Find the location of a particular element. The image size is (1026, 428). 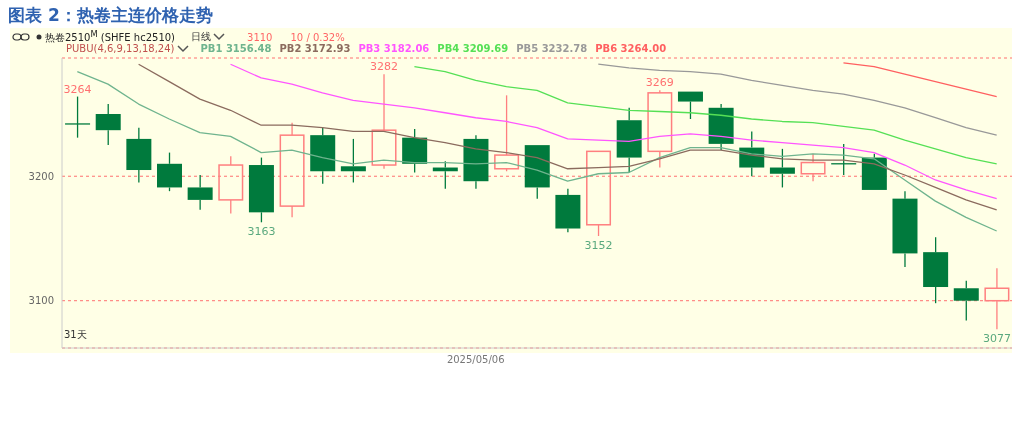

annotation: 31天 is located at coordinates (75, 335).